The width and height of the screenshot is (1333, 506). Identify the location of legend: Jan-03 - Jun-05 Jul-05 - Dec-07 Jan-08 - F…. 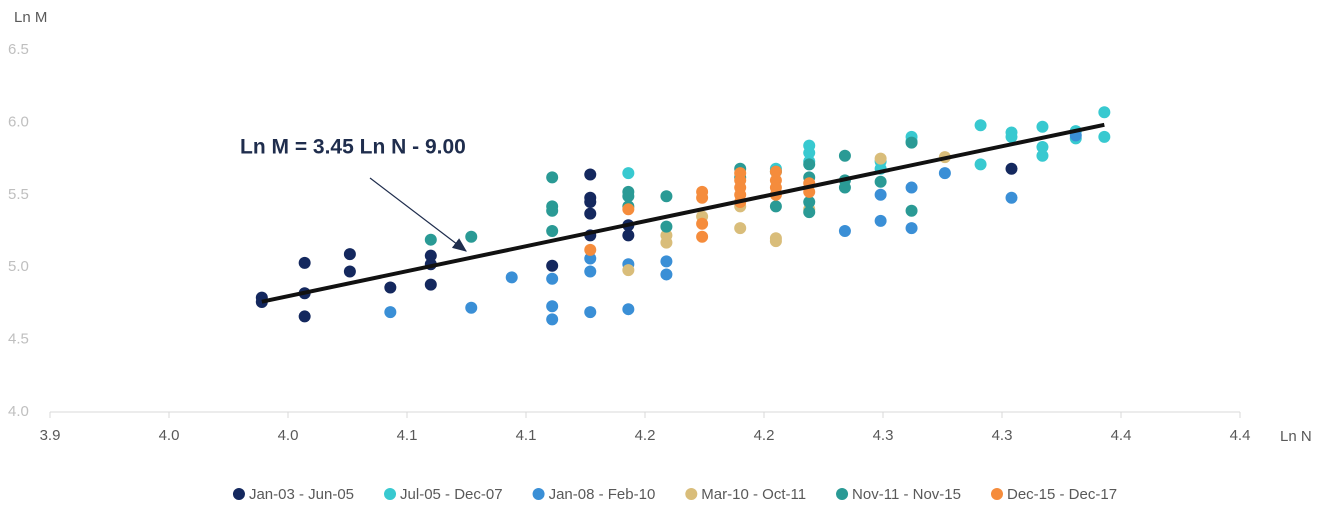
(674, 494).